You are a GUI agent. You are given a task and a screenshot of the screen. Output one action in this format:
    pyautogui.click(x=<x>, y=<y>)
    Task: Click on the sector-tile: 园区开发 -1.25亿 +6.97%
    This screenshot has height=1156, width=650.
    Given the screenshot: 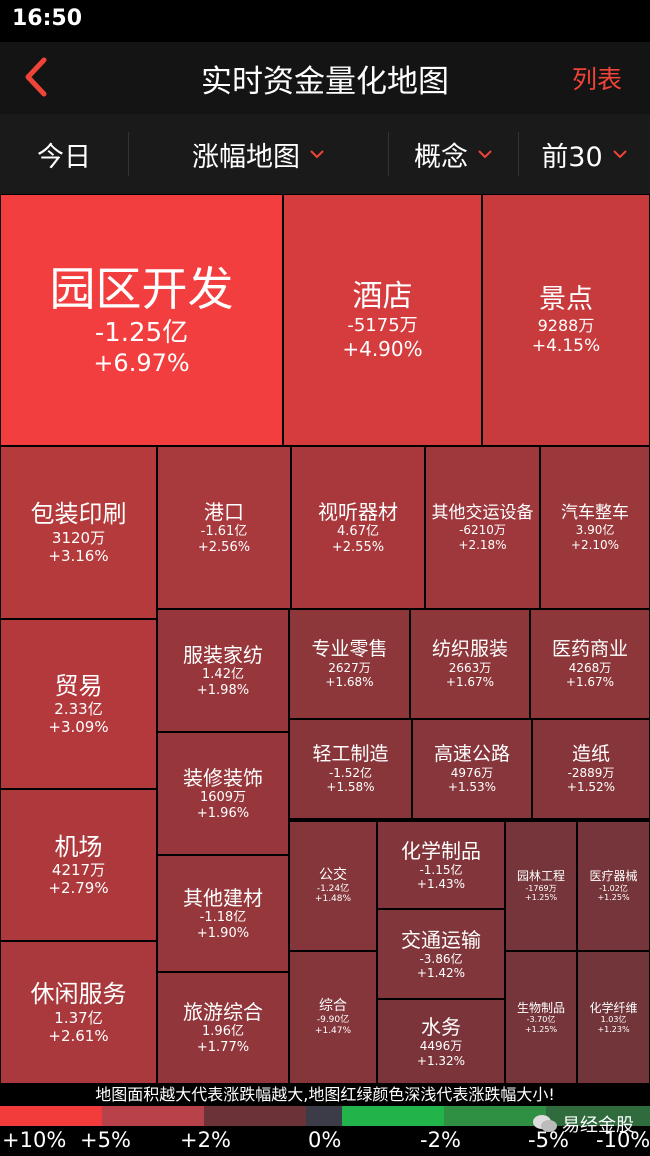 What is the action you would take?
    pyautogui.click(x=141, y=320)
    